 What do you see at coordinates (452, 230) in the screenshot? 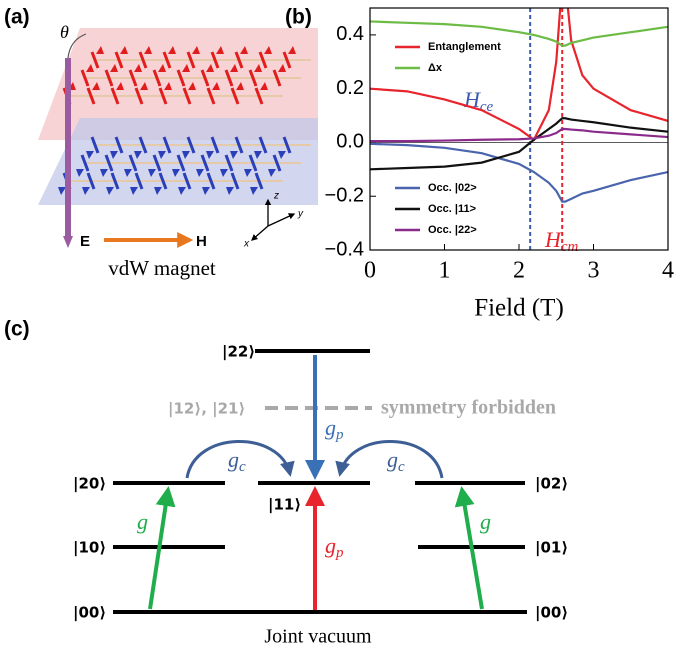
I see `legend-label: Occ. |22>` at bounding box center [452, 230].